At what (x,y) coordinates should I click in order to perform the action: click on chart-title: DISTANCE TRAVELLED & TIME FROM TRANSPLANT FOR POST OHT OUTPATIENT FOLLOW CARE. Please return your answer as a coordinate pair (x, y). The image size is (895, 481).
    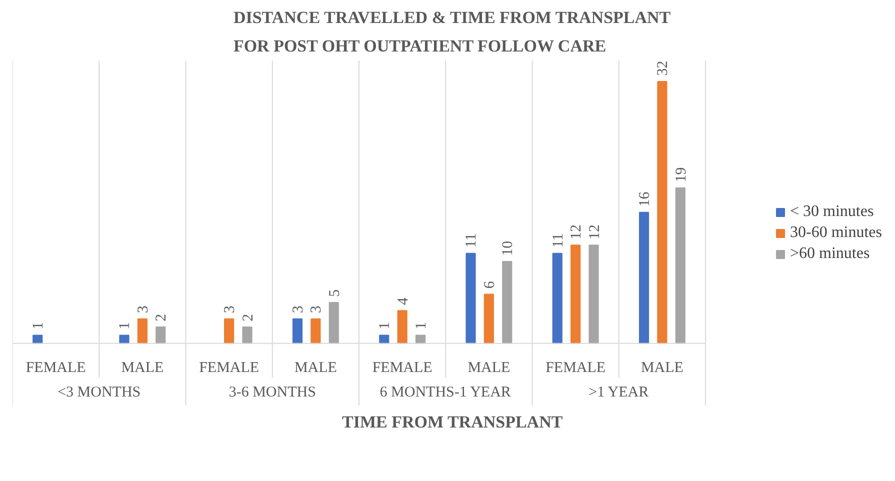
    Looking at the image, I should click on (452, 32).